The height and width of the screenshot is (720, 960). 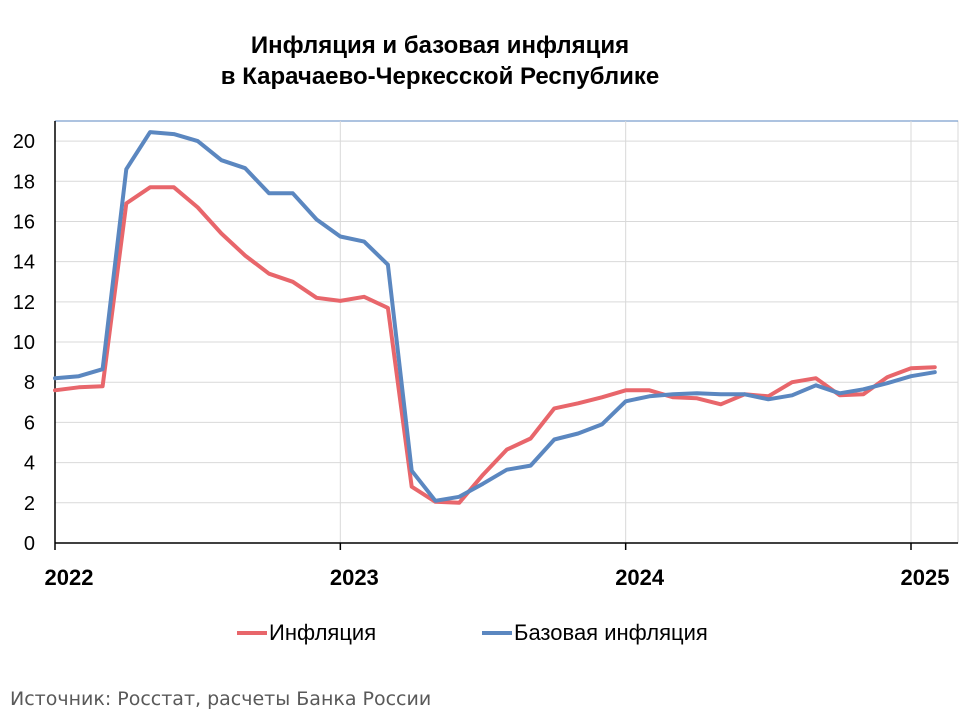 What do you see at coordinates (611, 632) in the screenshot?
I see `legend-label-core-inflation: Базовая инфляция` at bounding box center [611, 632].